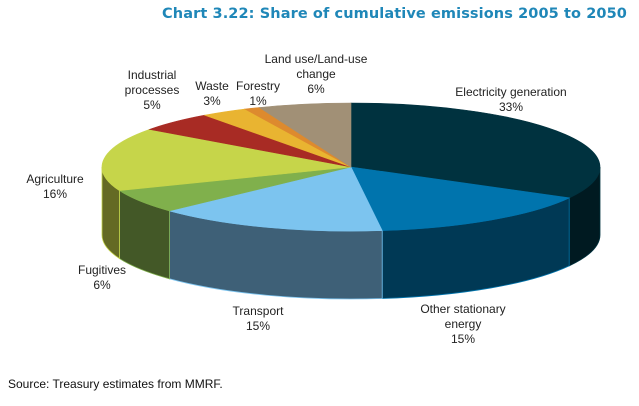 The height and width of the screenshot is (406, 639). What do you see at coordinates (305, 135) in the screenshot?
I see `pie-slice-land-use-land-use-change` at bounding box center [305, 135].